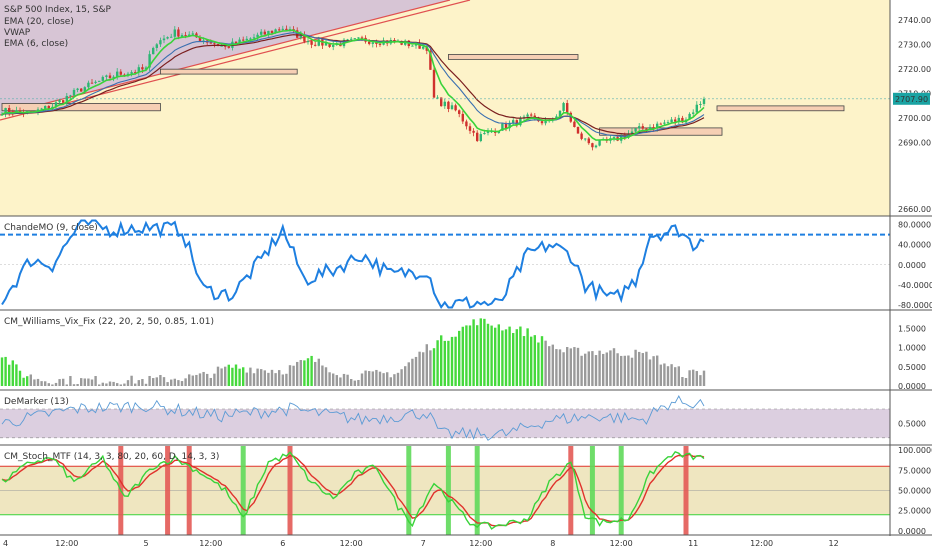 This screenshot has height=550, width=932. Describe the element at coordinates (912, 423) in the screenshot. I see `y-tick-label: 0.5000` at that location.